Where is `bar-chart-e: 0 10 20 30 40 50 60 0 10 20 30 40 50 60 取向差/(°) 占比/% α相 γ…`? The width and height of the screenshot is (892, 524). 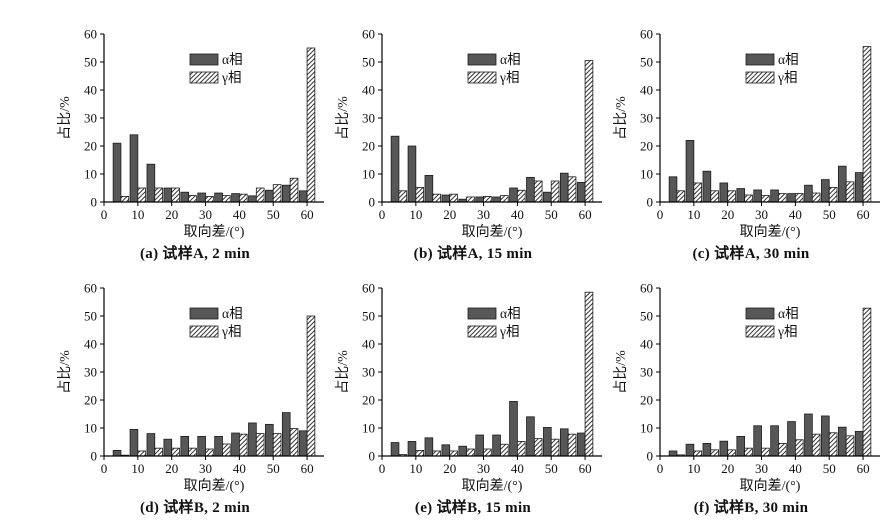
bar-chart-e: 0 10 20 30 40 50 60 0 10 20 30 40 50 60 取向差/(°) 占比/% α相 γ… is located at coordinates (468, 387).